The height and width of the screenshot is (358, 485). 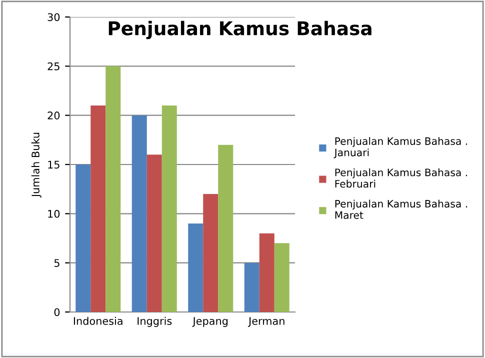 What do you see at coordinates (54, 17) in the screenshot?
I see `y-tick-label: 30` at bounding box center [54, 17].